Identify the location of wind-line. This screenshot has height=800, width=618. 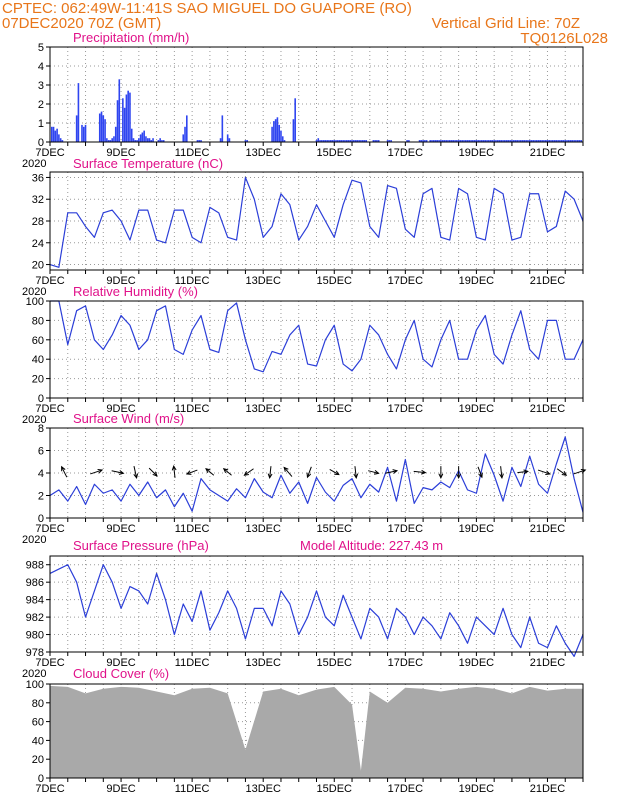
(316, 474).